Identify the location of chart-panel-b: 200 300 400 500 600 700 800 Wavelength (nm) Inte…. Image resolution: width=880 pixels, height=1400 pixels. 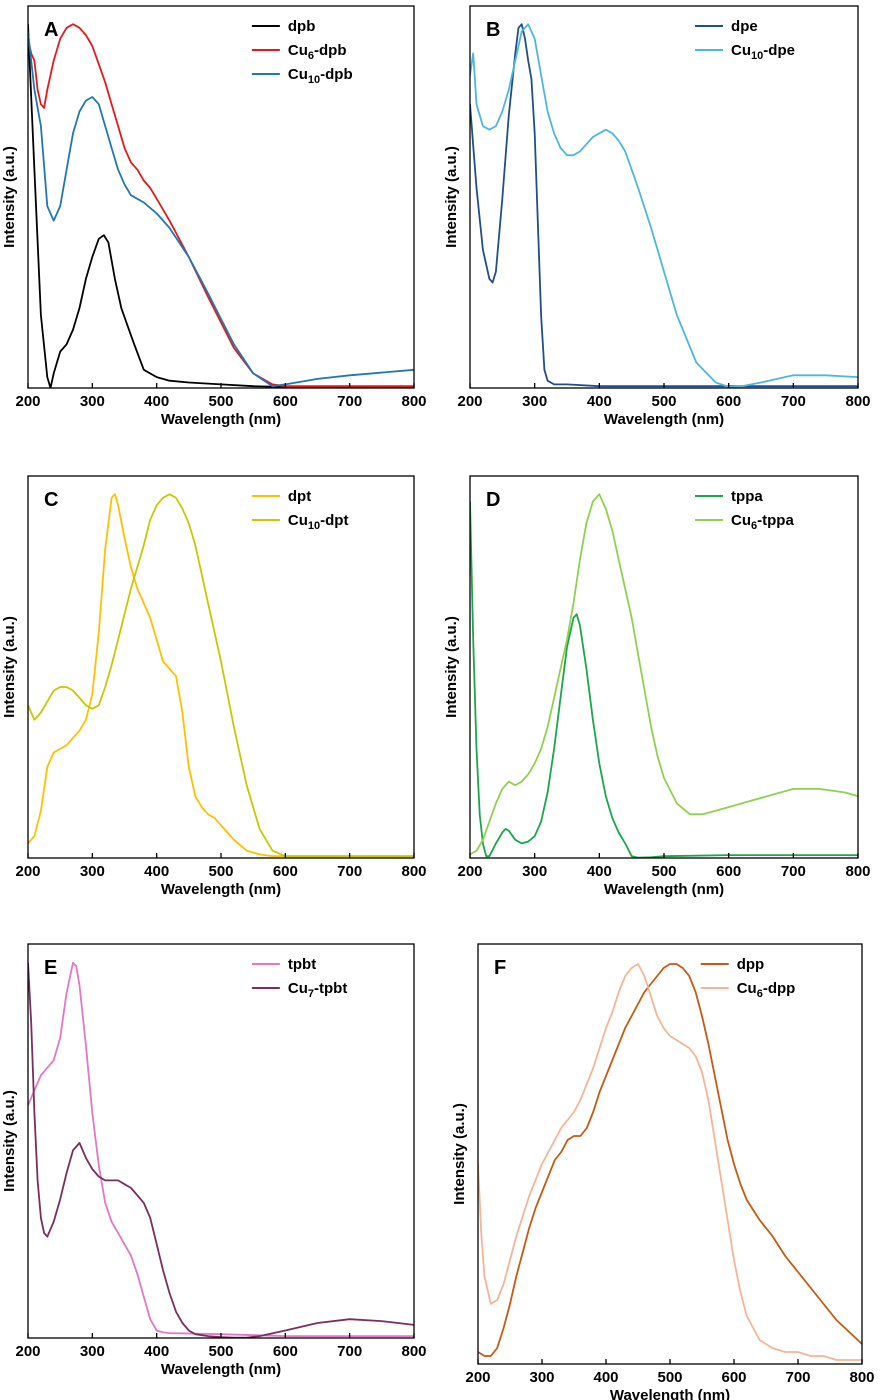
(657, 216).